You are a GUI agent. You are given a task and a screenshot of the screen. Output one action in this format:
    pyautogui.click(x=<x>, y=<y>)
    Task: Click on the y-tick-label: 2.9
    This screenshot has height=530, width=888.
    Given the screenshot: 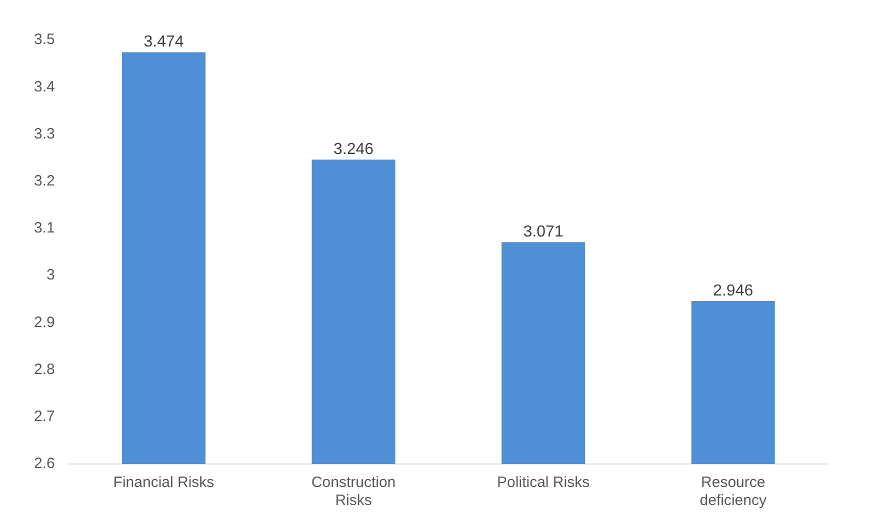 What is the action you would take?
    pyautogui.click(x=44, y=322)
    